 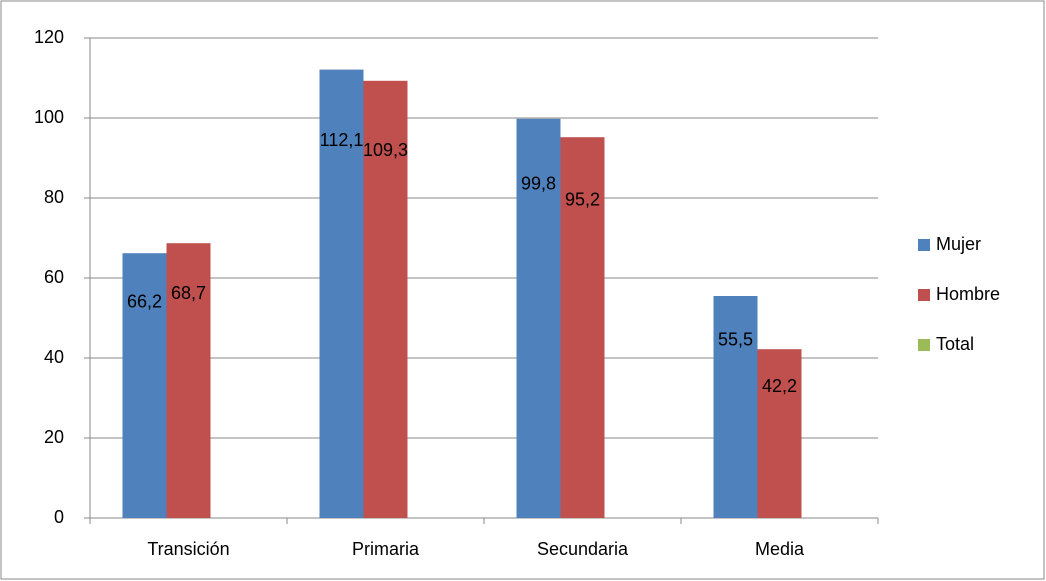 I want to click on y-tick-label: 100, so click(x=49, y=117).